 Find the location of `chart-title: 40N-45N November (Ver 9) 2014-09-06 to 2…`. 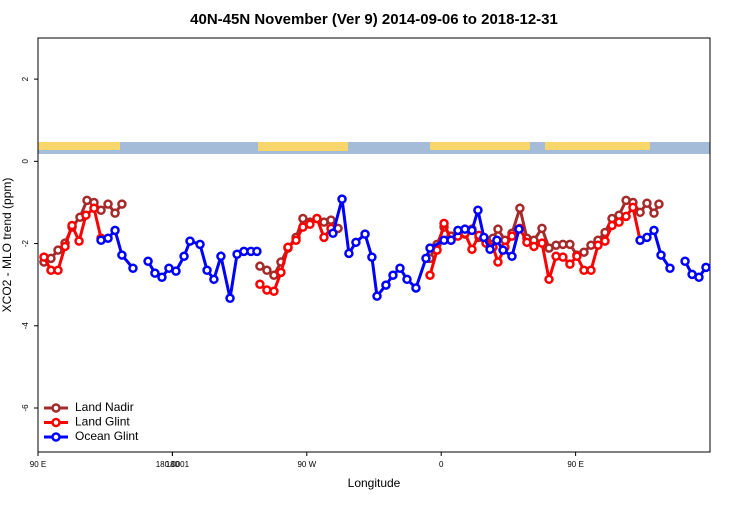

chart-title: 40N-45N November (Ver 9) 2014-09-06 to 2… is located at coordinates (374, 19).